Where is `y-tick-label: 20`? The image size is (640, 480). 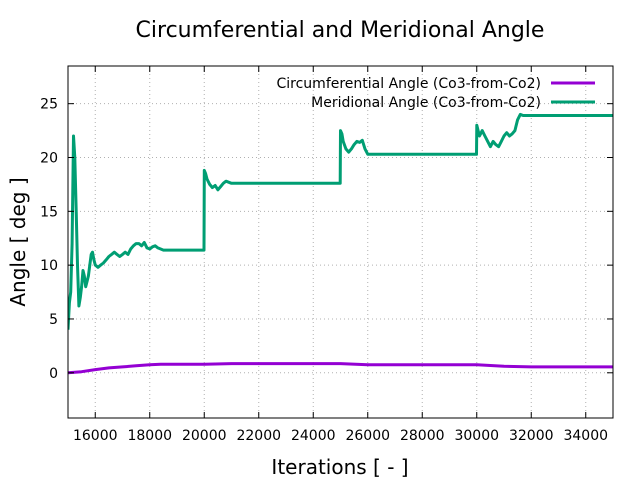
y-tick-label: 20 is located at coordinates (49, 158).